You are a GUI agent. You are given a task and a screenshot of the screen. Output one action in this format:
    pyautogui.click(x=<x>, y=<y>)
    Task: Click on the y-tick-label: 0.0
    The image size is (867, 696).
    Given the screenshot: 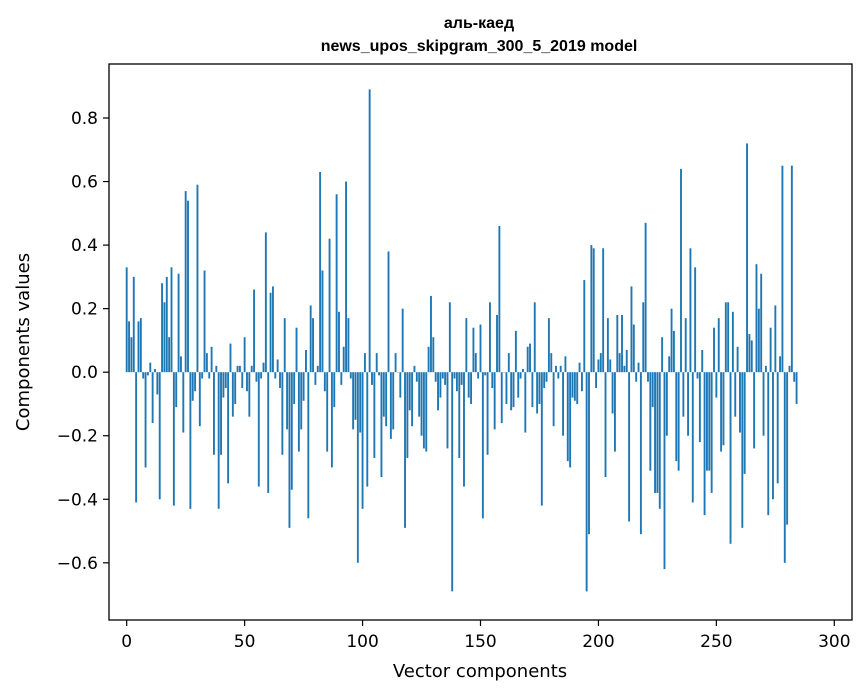 What is the action you would take?
    pyautogui.click(x=84, y=373)
    